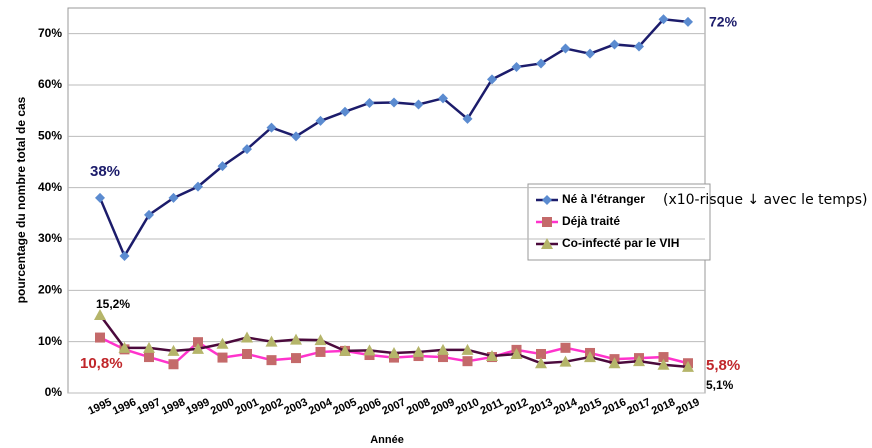 Image resolution: width=872 pixels, height=448 pixels. What do you see at coordinates (271, 406) in the screenshot?
I see `x-tick-label: 2002` at bounding box center [271, 406].